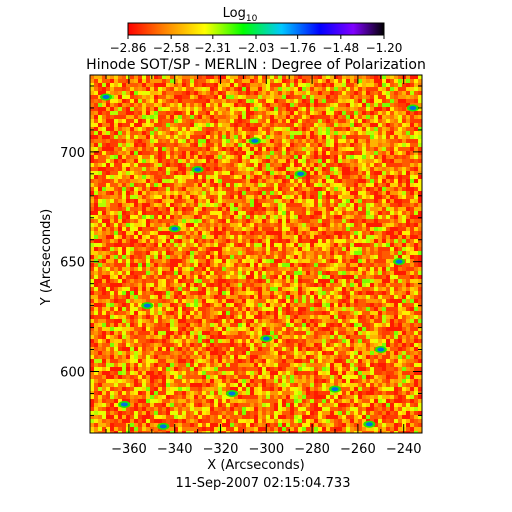  I want to click on colorbar-tick-label: −2.58, so click(171, 48).